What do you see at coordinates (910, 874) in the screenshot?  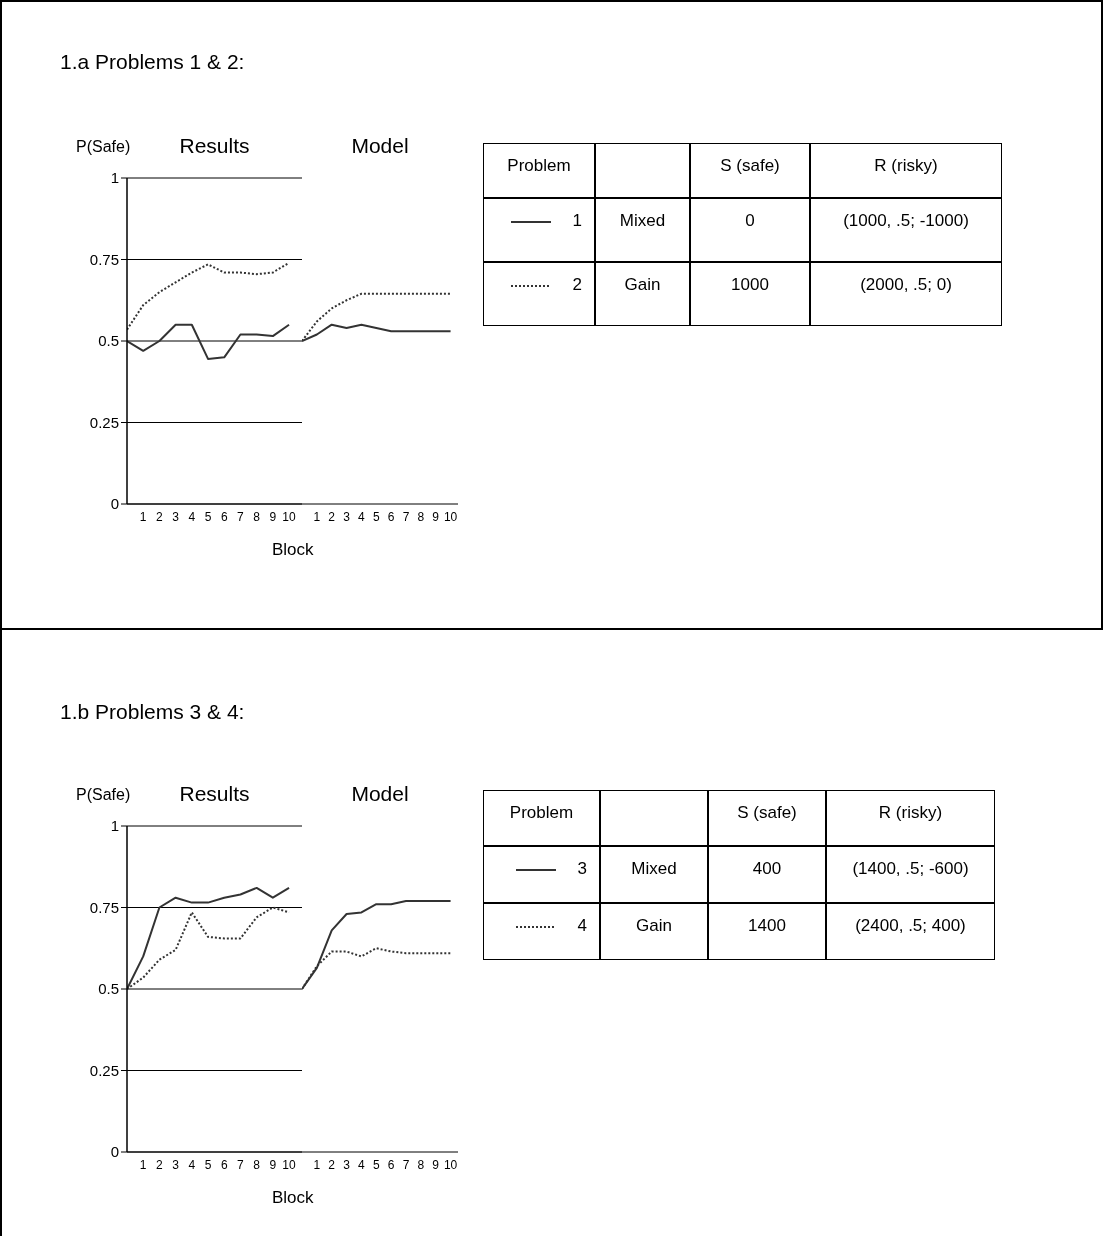 I see `text: (1400, .5; -600)` at bounding box center [910, 874].